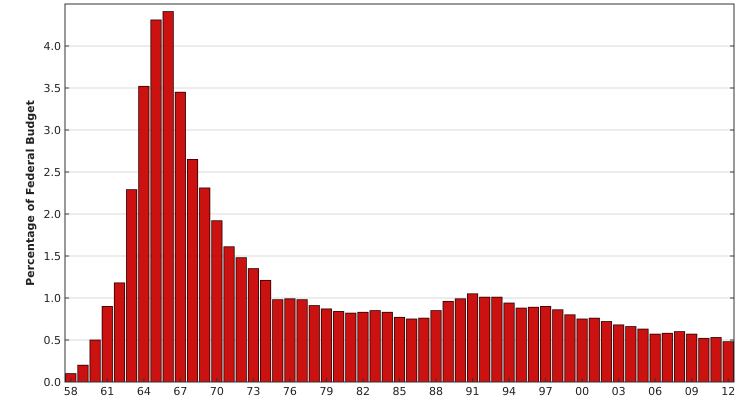 The height and width of the screenshot is (400, 750). Describe the element at coordinates (253, 391) in the screenshot. I see `x-tick-label: 73` at that location.